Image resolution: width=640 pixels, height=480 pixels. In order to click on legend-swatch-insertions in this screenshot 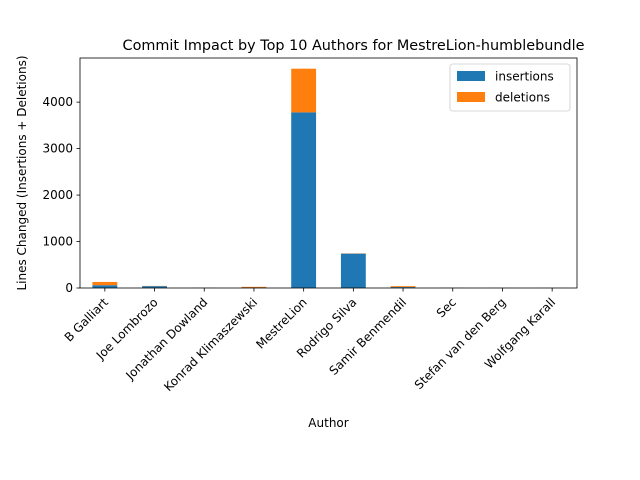, I will do `click(471, 76)`.